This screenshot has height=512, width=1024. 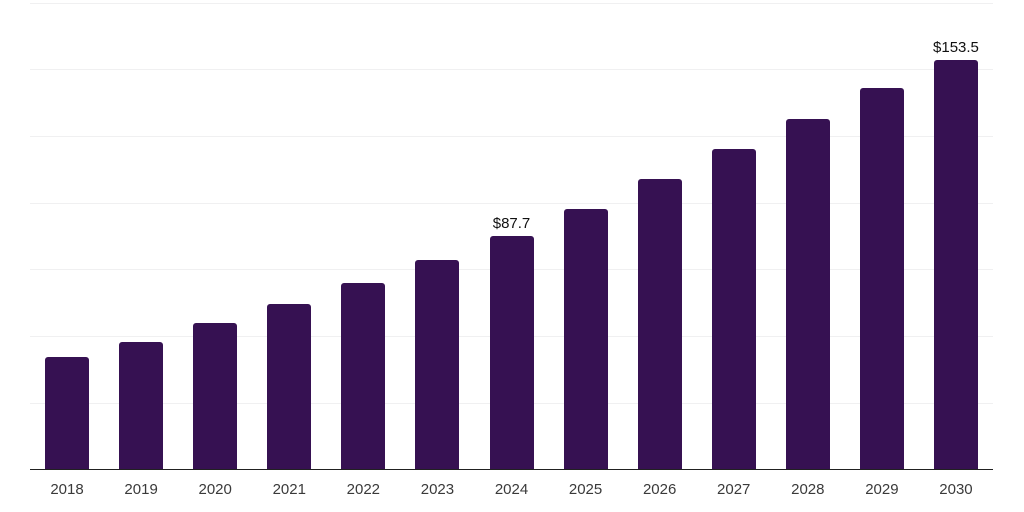 What do you see at coordinates (585, 489) in the screenshot?
I see `x-tick-label-2025: 2025` at bounding box center [585, 489].